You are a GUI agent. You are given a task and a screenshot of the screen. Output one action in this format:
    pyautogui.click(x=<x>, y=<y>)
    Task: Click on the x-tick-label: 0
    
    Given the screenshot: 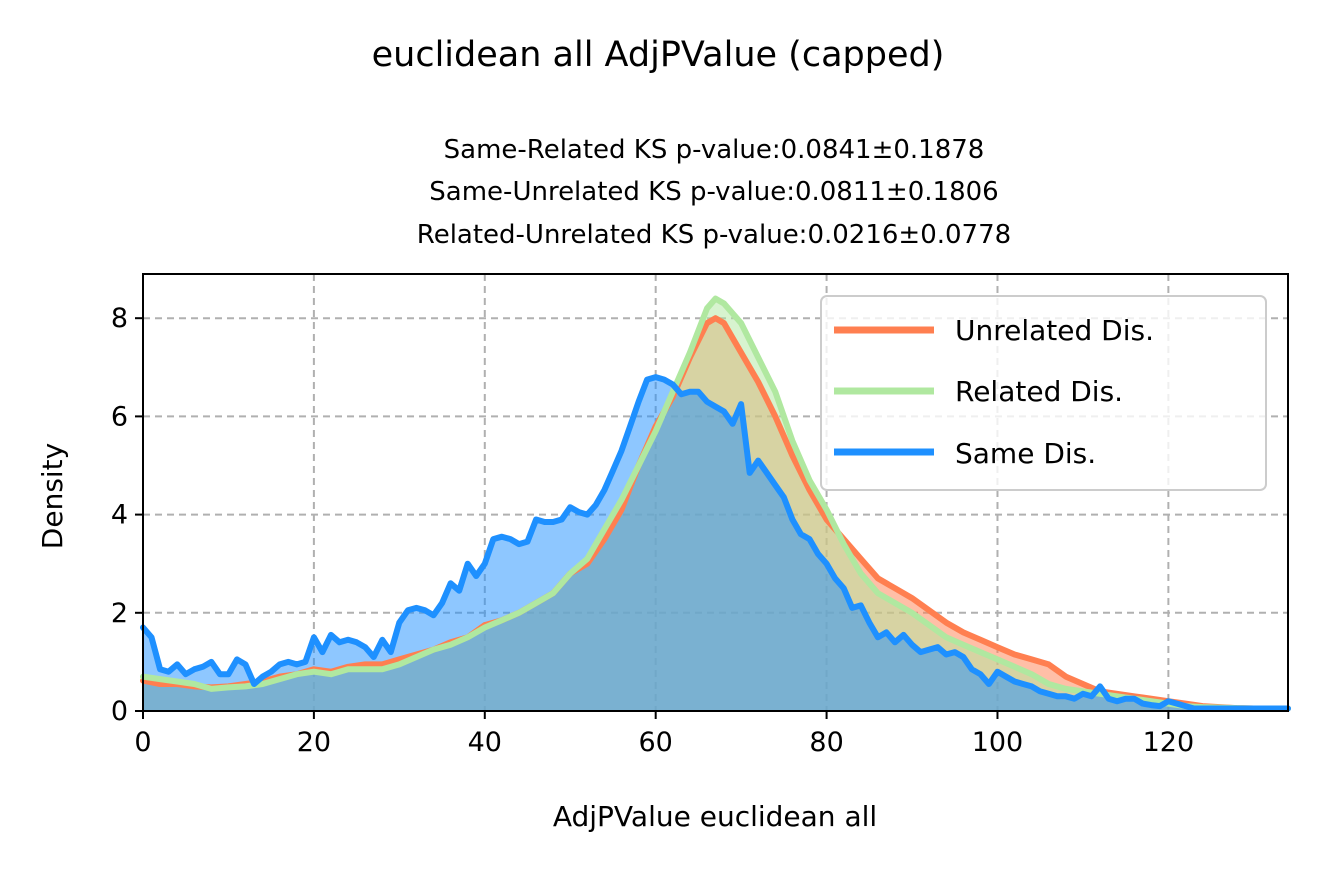 What is the action you would take?
    pyautogui.click(x=142, y=742)
    